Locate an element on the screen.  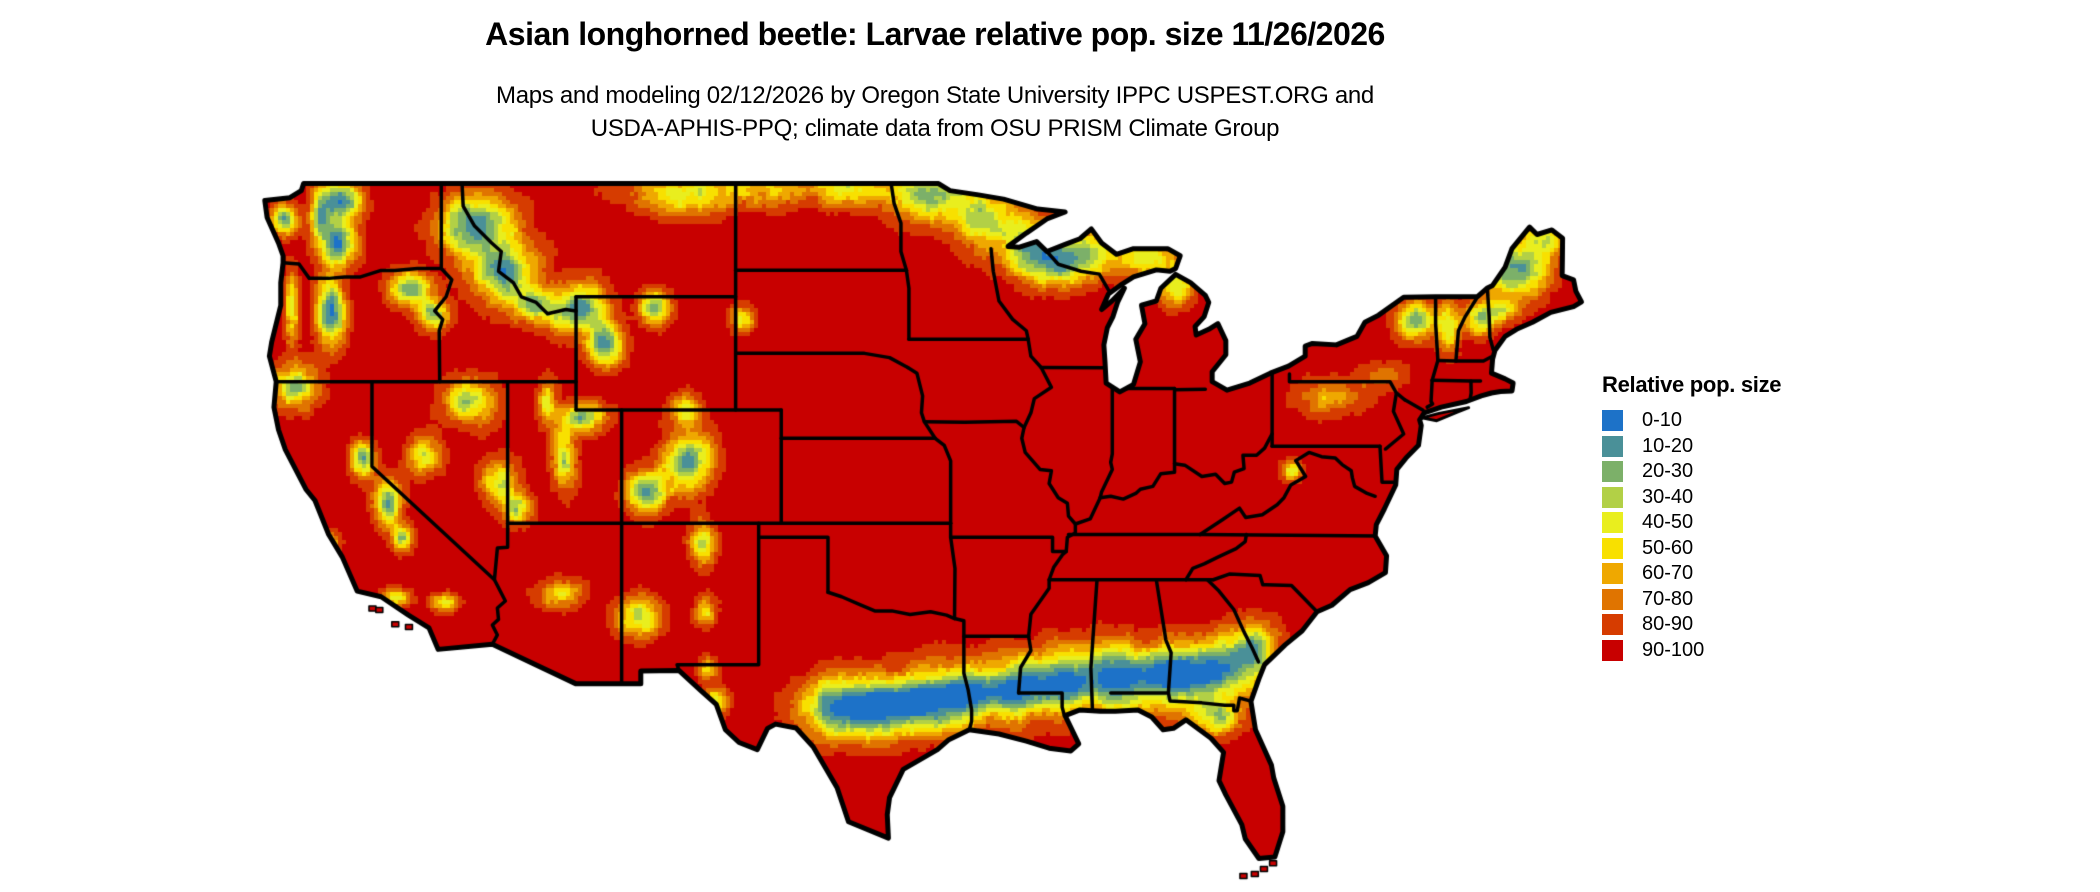
legend-item: 40-50 is located at coordinates (1691, 523).